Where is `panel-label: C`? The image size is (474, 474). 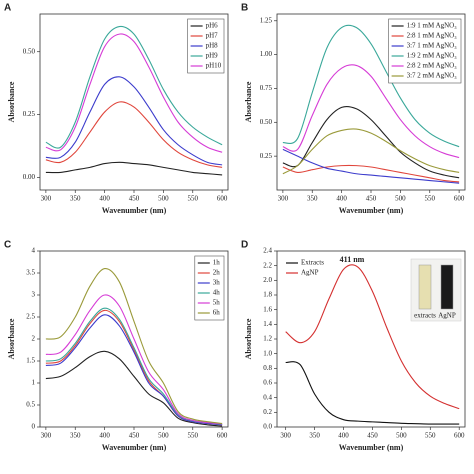
panel-label: C is located at coordinates (7, 245).